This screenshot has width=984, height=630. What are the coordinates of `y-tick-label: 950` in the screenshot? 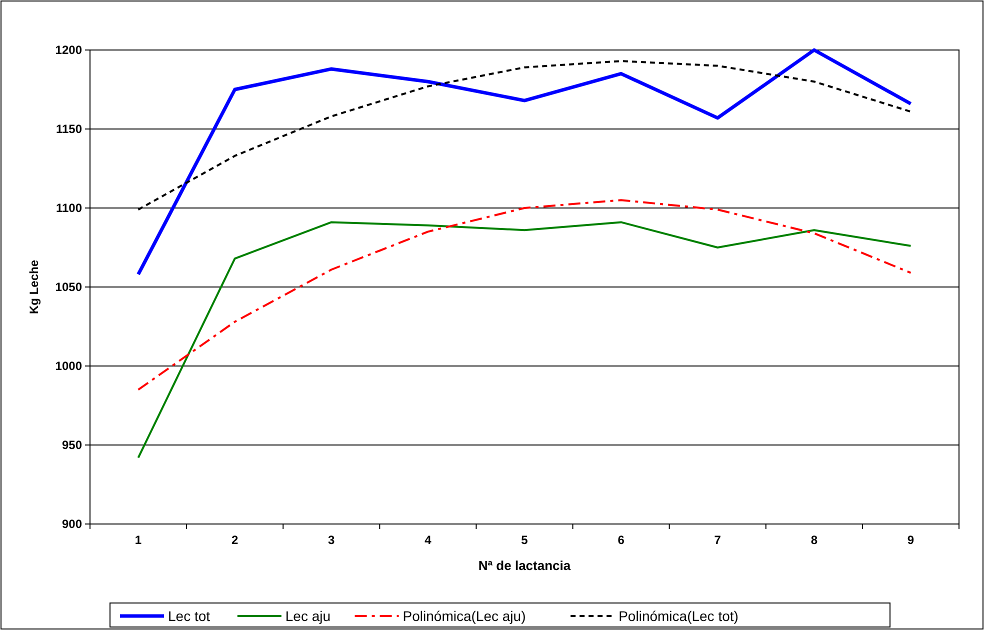 It's located at (72, 445).